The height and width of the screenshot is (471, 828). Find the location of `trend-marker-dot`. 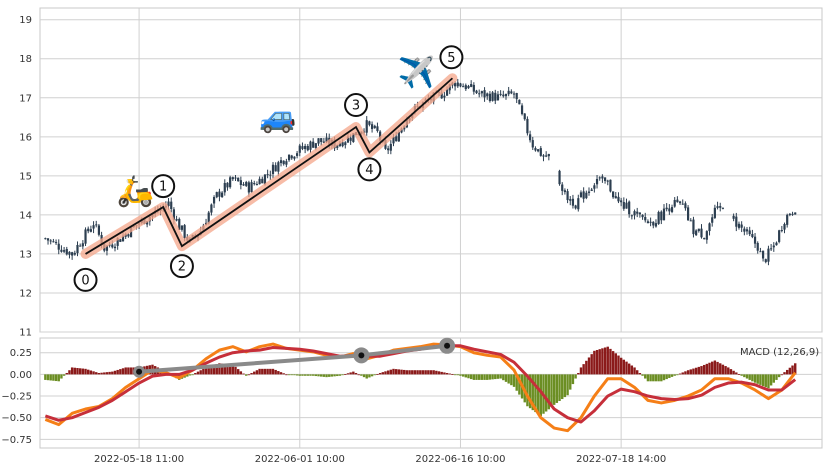

trend-marker-dot is located at coordinates (139, 371).